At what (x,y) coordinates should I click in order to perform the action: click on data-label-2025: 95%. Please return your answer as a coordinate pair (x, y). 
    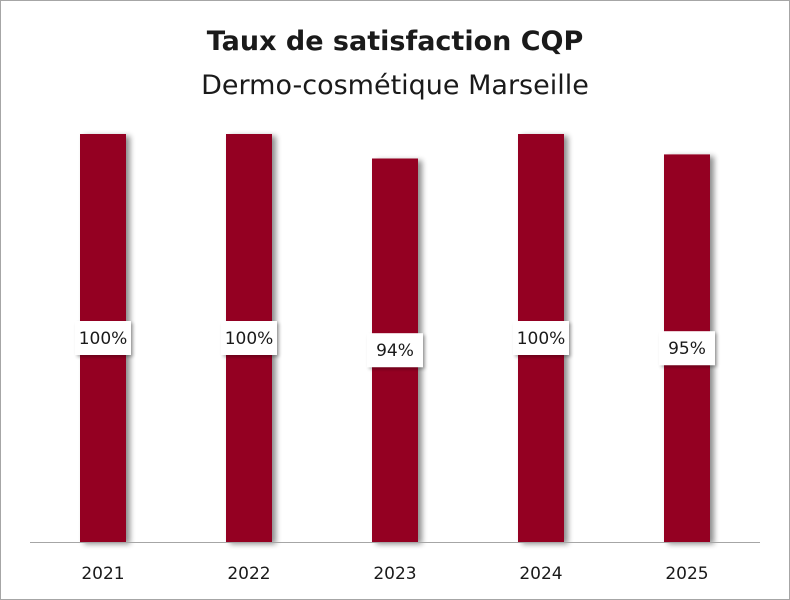
    Looking at the image, I should click on (687, 348).